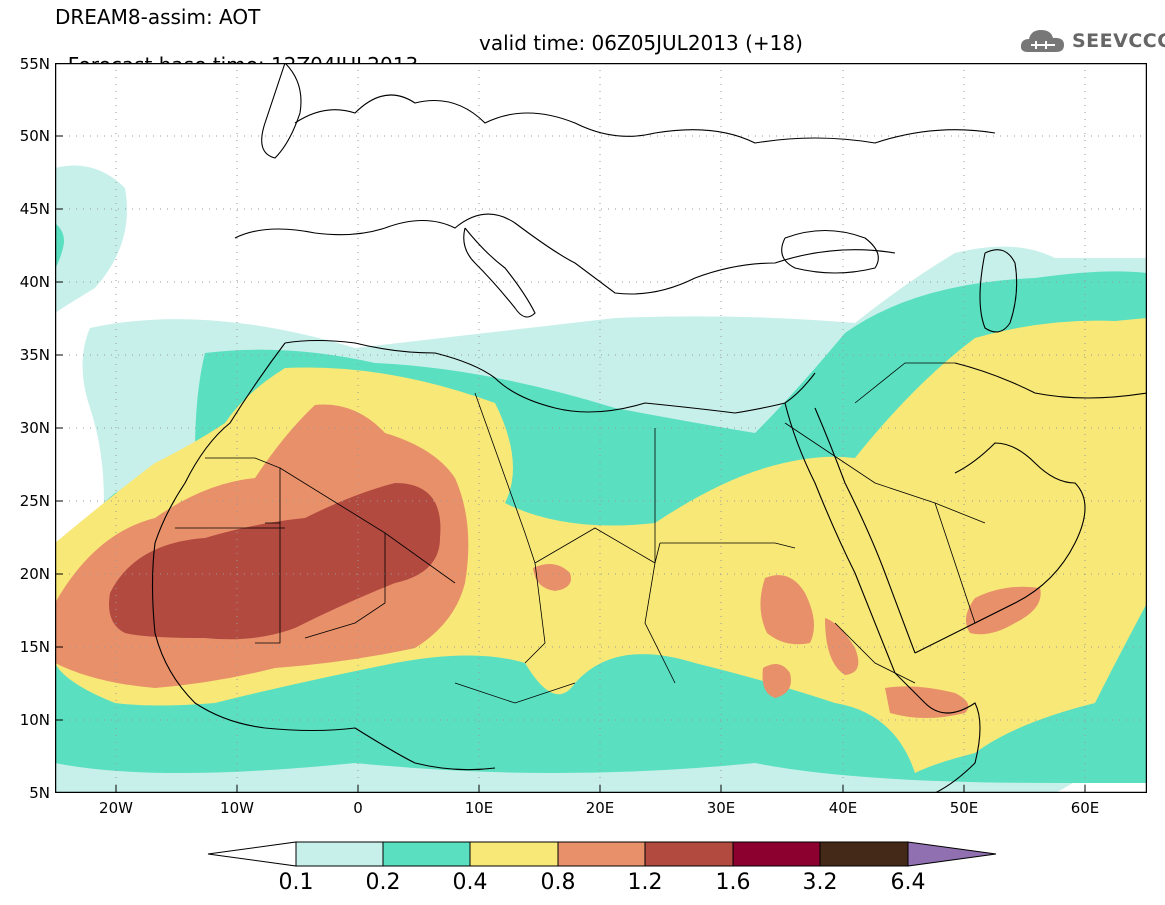 The width and height of the screenshot is (1165, 905). I want to click on lon-label: 30E, so click(721, 808).